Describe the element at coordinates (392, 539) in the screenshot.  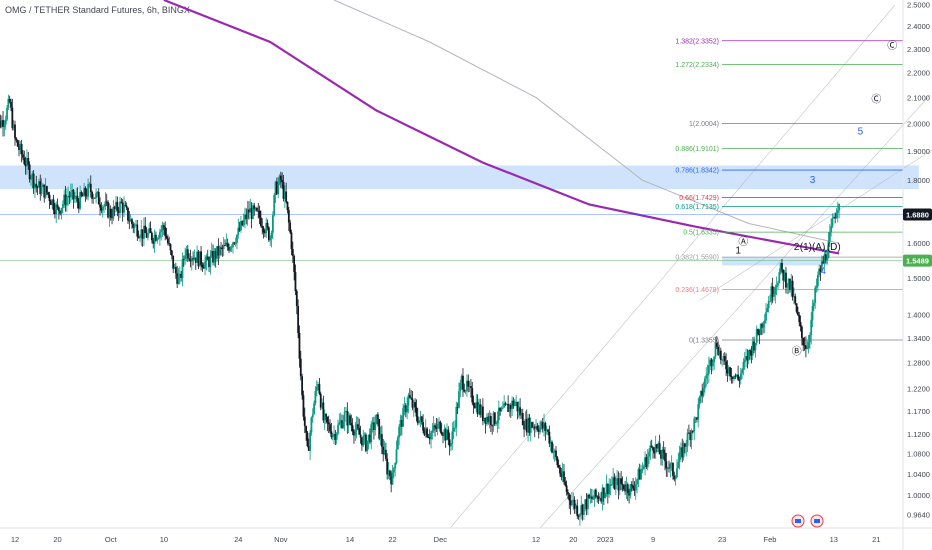
I see `x-tick-label: 22` at that location.